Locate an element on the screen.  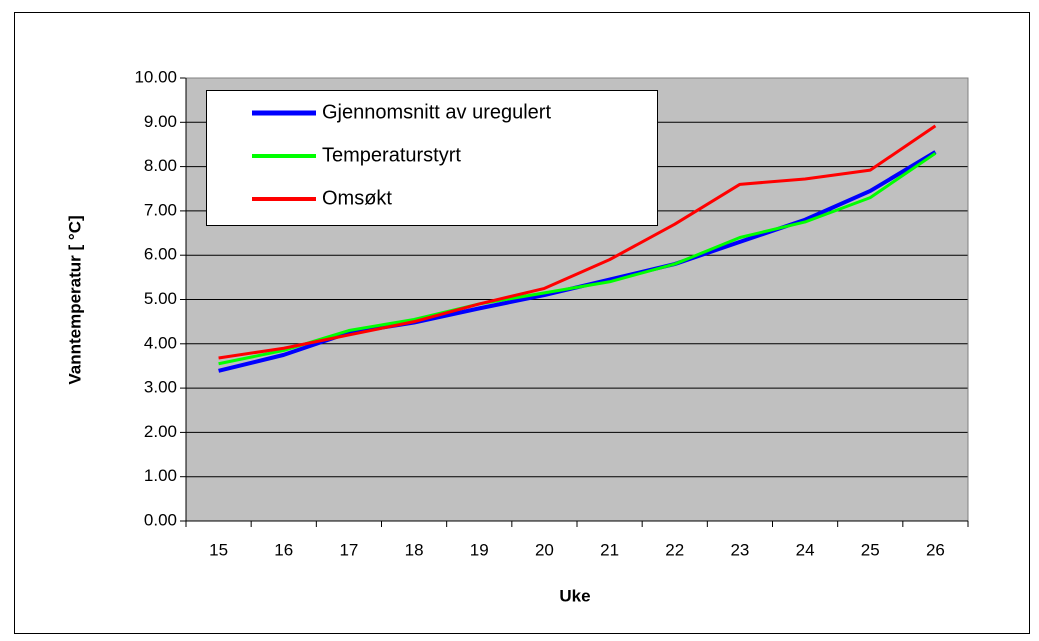
y-tick-label: 9.00 is located at coordinates (160, 121).